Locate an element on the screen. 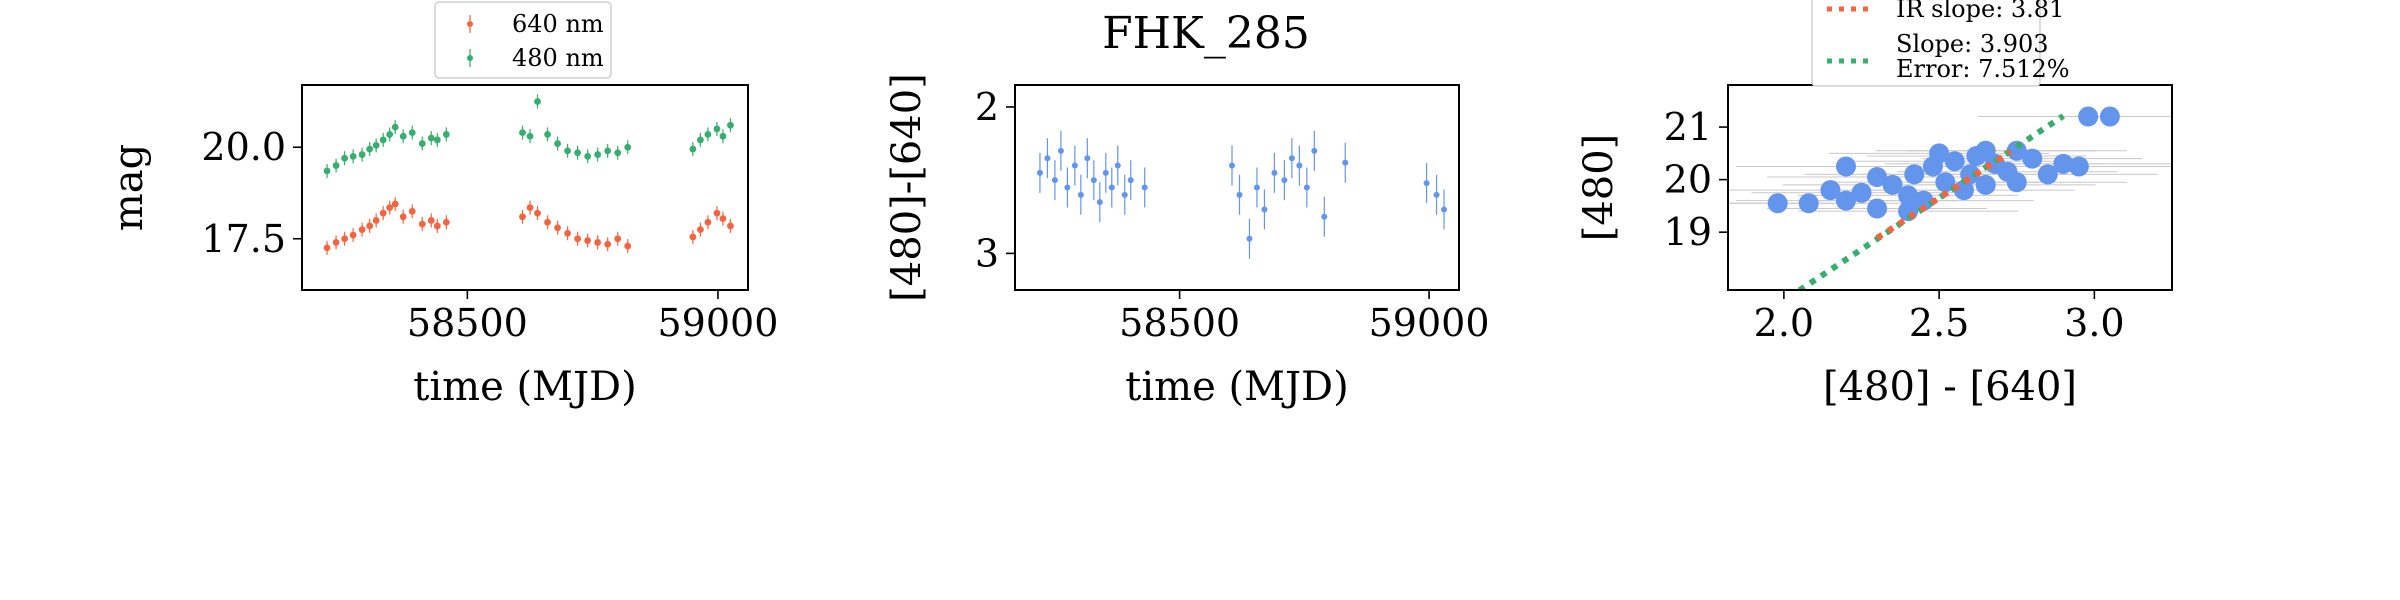 The image size is (2400, 600). y-axis-label: [480]-[640] is located at coordinates (907, 187).